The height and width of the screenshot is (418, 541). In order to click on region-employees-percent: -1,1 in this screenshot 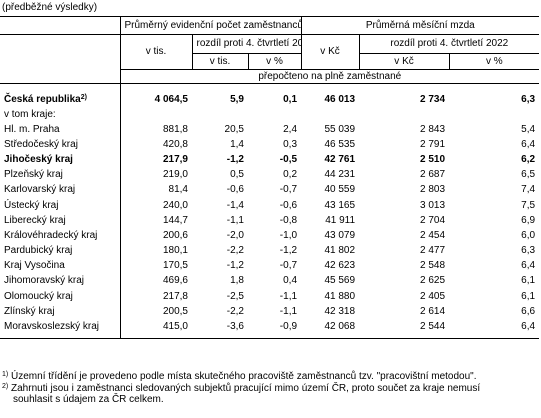, I will do `click(288, 296)`.